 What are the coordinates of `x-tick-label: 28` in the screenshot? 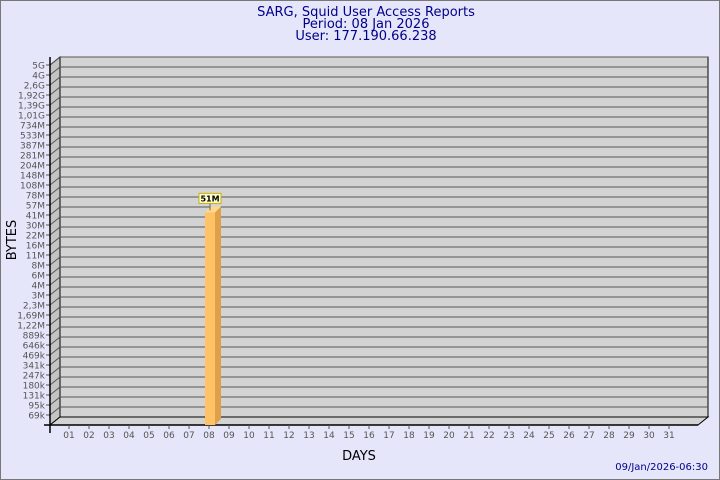 It's located at (609, 436).